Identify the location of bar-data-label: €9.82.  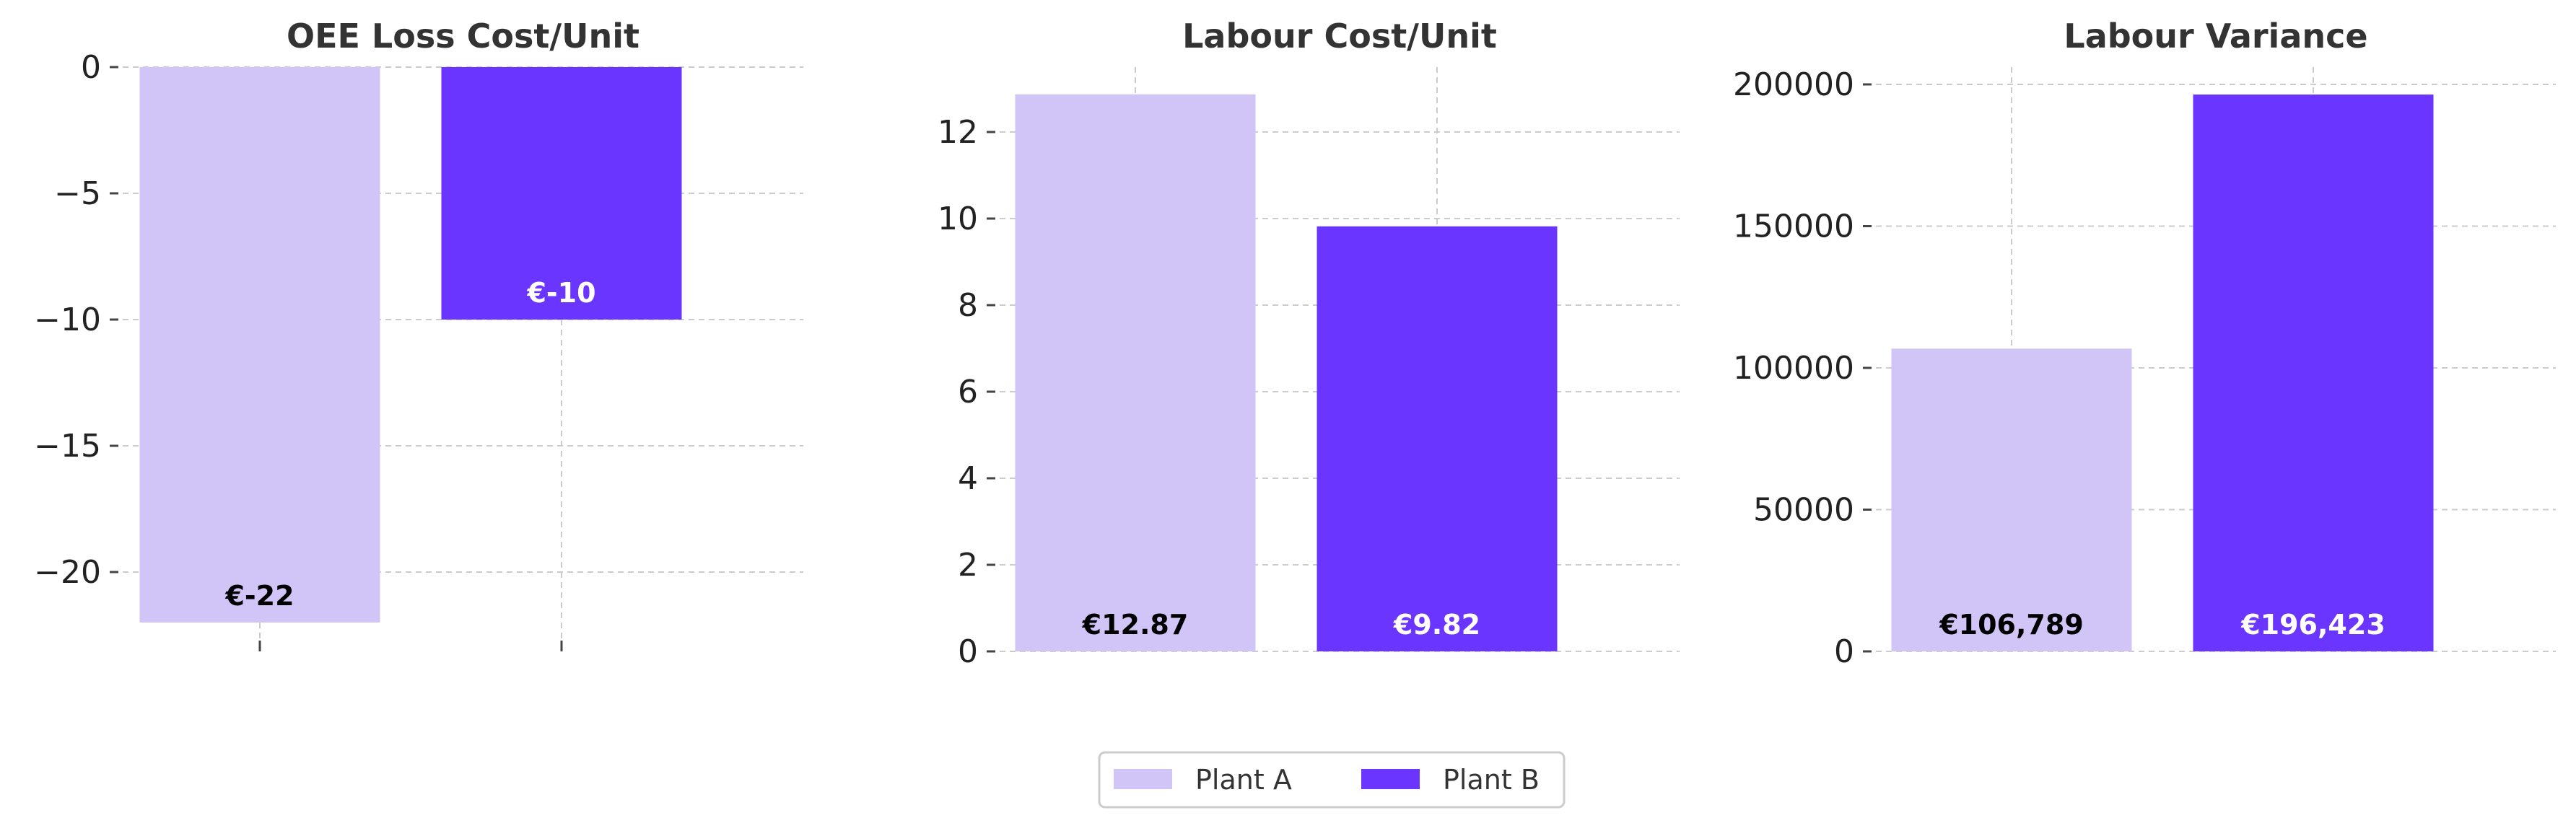
(1436, 625).